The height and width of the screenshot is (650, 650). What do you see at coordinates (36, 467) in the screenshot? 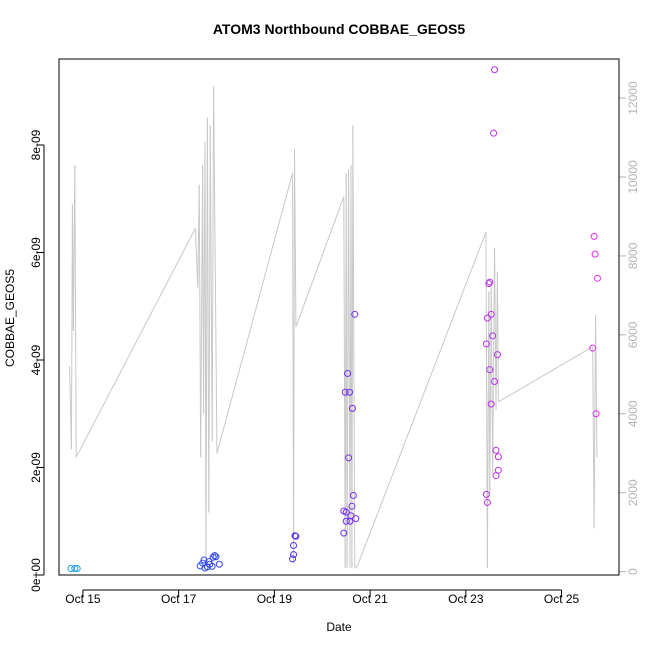
I see `y-tick-label: 2e-09` at bounding box center [36, 467].